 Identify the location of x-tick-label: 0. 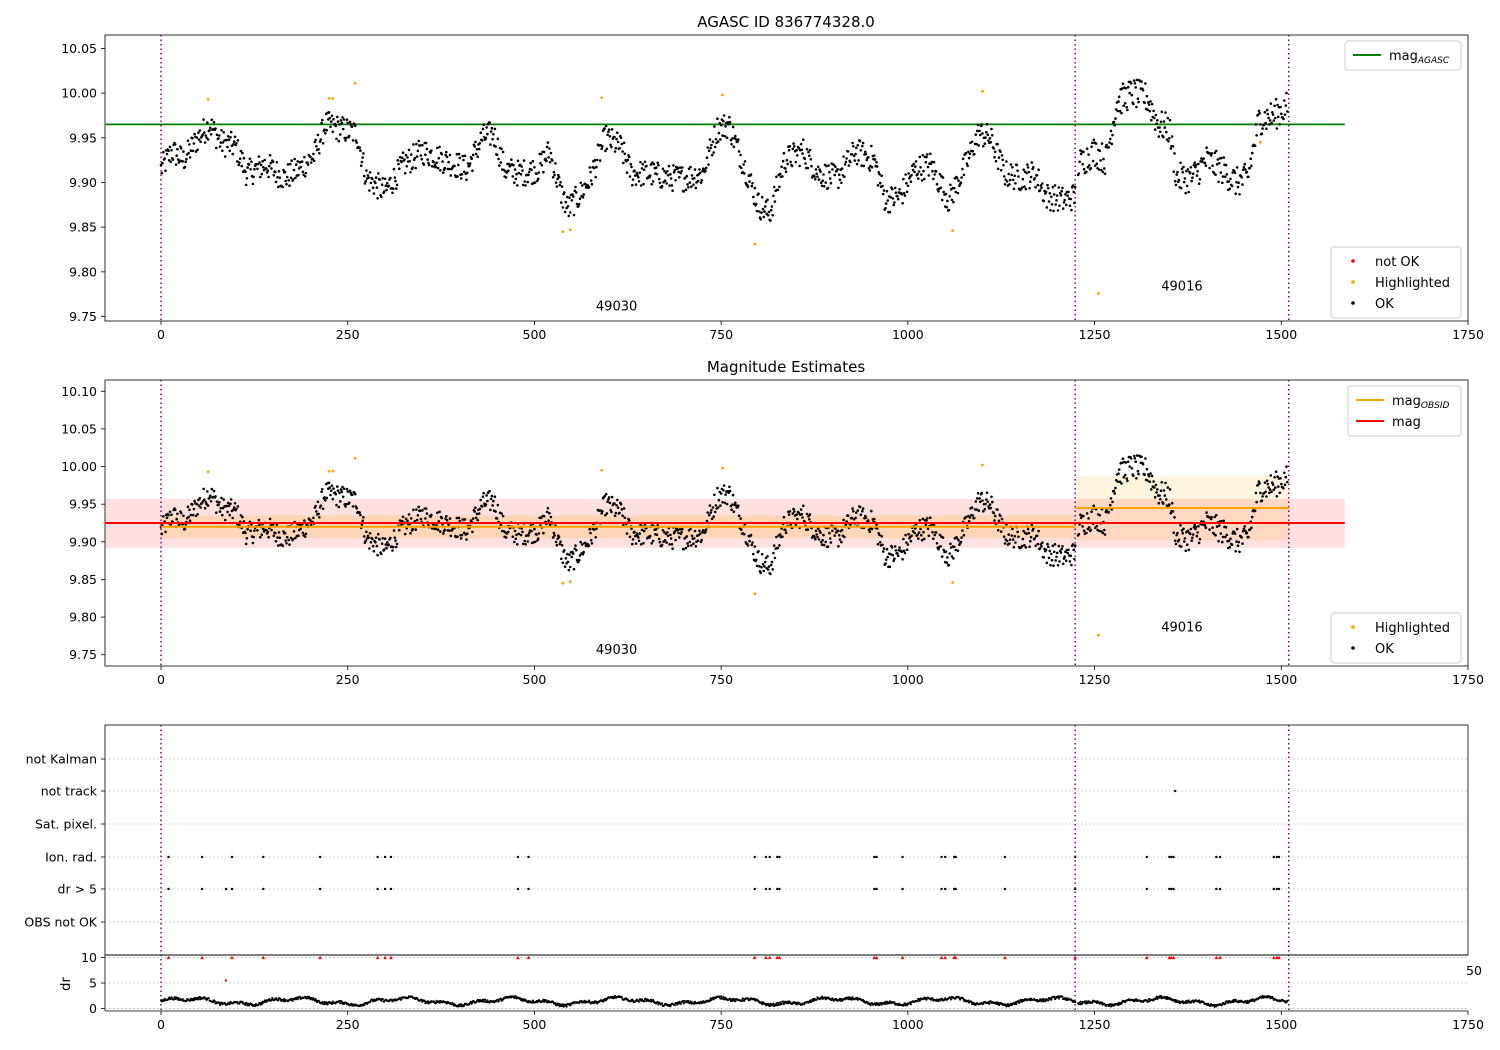
(161, 1024).